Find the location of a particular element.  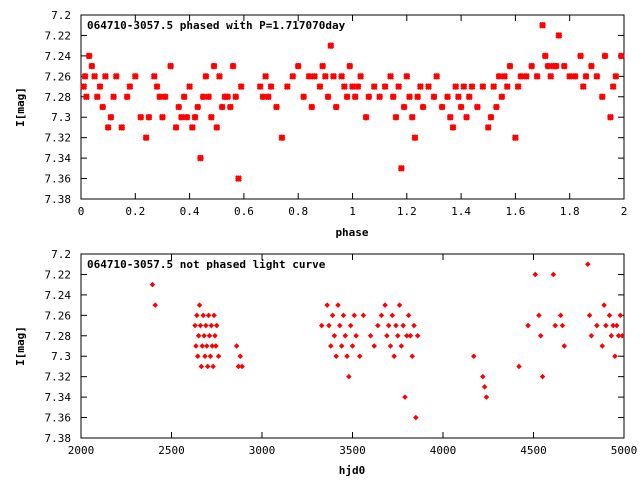

chart-title: 064710-3057.5 not phased light curve is located at coordinates (206, 264).